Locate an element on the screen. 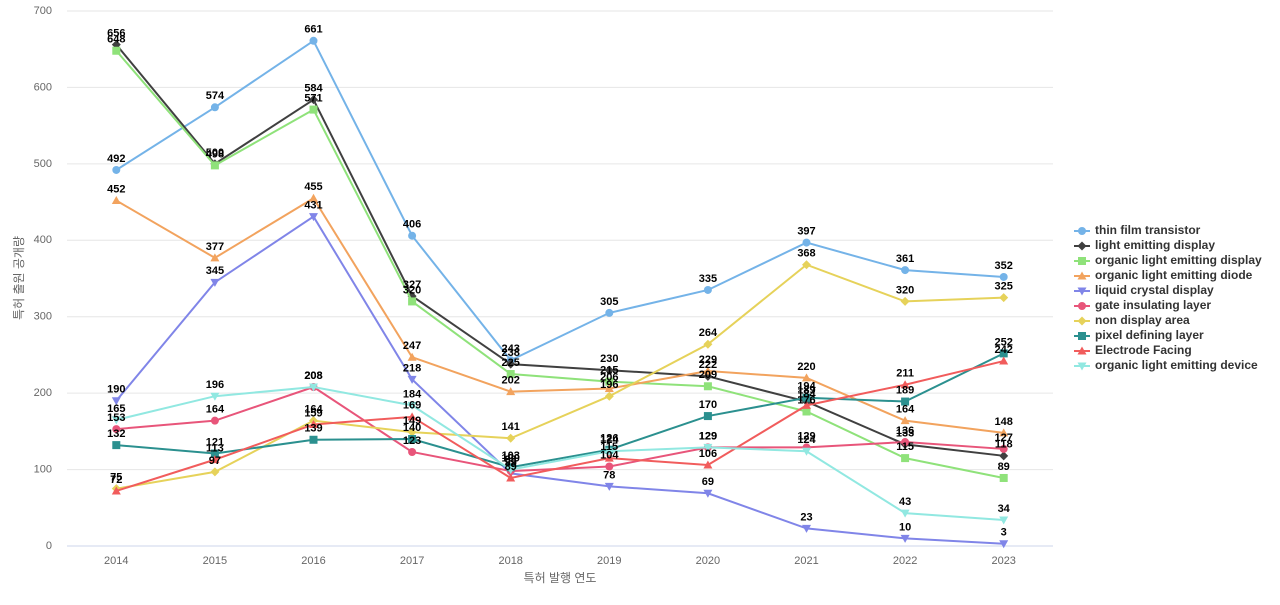 This screenshot has width=1280, height=605. data-label: 571 is located at coordinates (313, 98).